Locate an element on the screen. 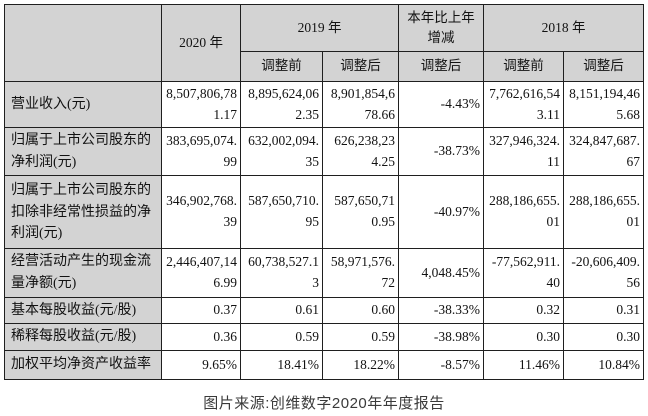 This screenshot has height=416, width=648. value-2020: 2,446,407,146.99 is located at coordinates (201, 273).